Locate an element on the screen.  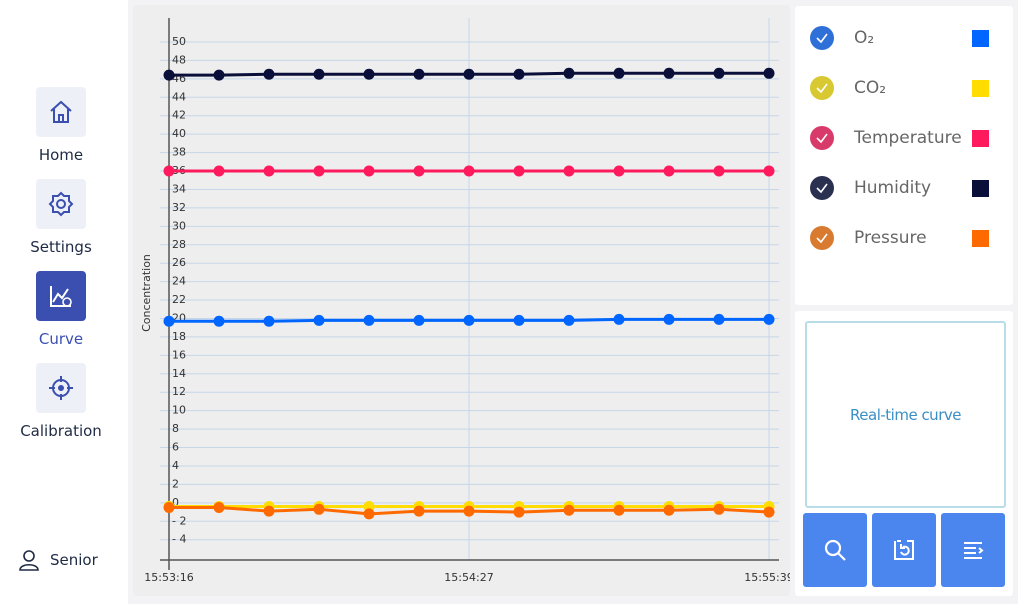
legend-item: CO₂ is located at coordinates (907, 88).